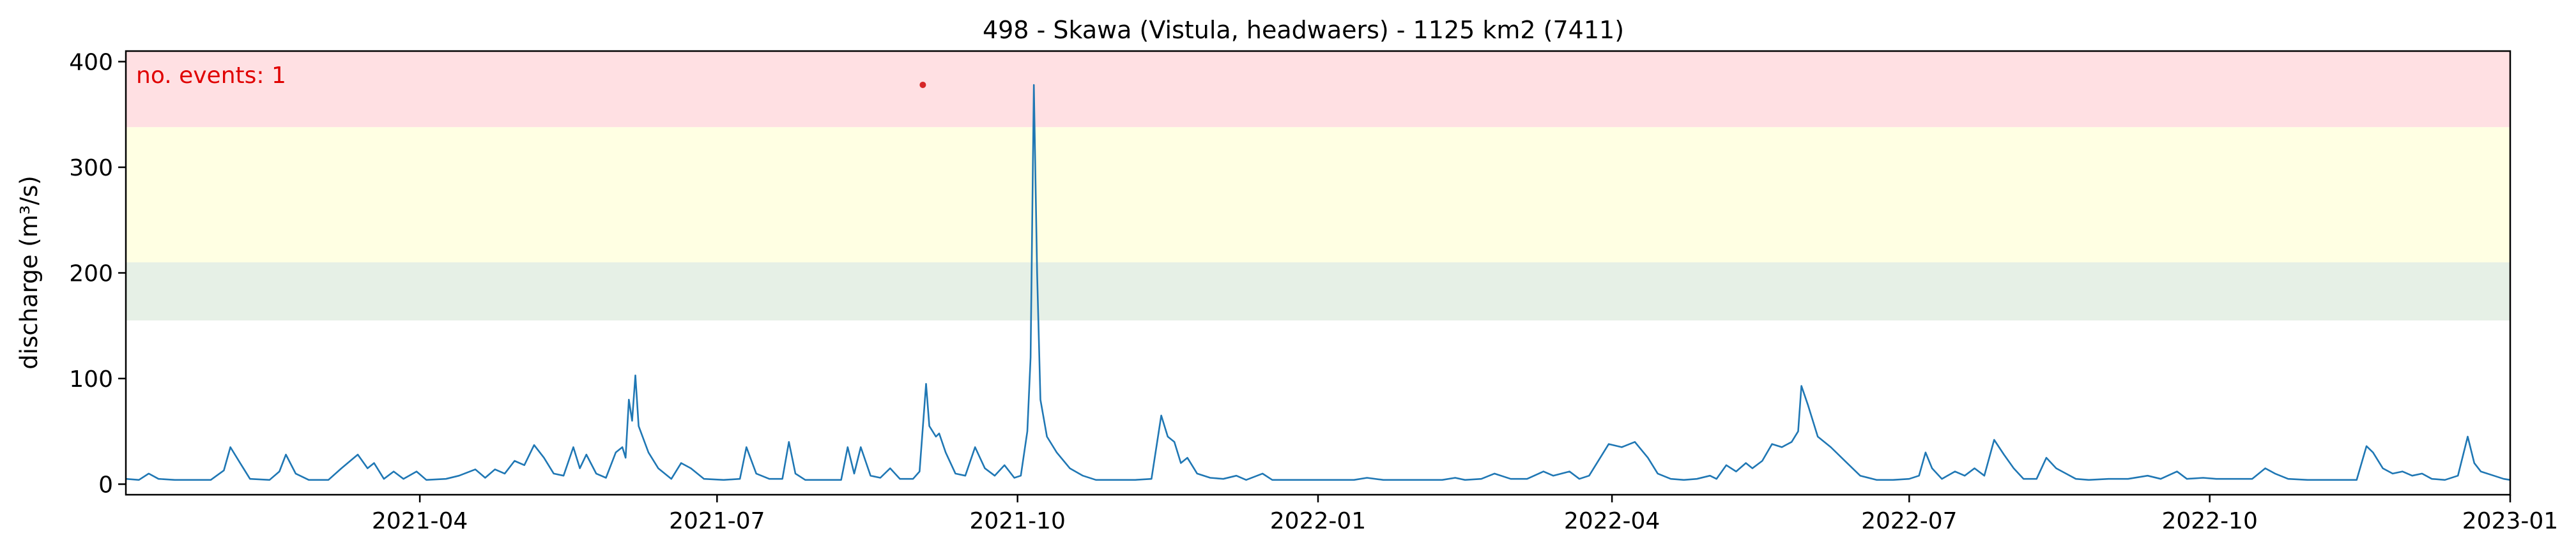 The width and height of the screenshot is (2576, 556). What do you see at coordinates (91, 274) in the screenshot?
I see `y-tick-label: 200` at bounding box center [91, 274].